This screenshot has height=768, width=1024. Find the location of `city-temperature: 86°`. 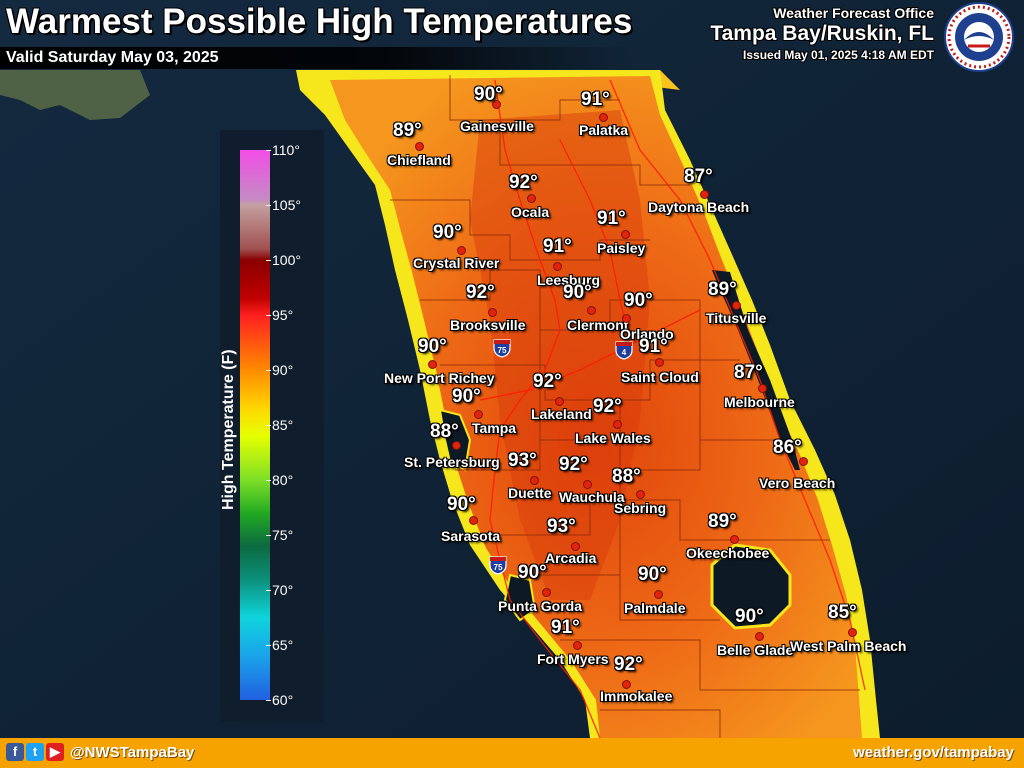

city-temperature: 86° is located at coordinates (787, 447).